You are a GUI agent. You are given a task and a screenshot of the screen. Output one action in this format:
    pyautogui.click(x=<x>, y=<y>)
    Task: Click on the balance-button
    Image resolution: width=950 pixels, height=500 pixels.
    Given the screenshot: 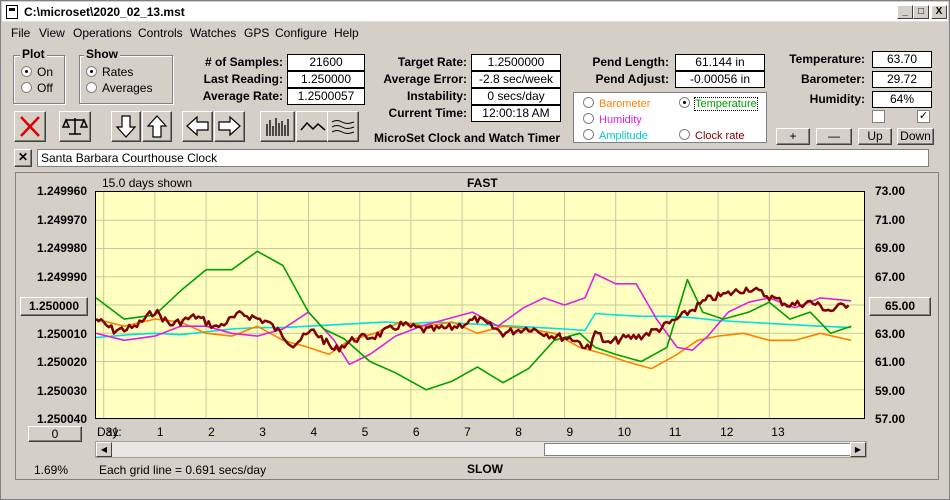 What is the action you would take?
    pyautogui.click(x=75, y=126)
    